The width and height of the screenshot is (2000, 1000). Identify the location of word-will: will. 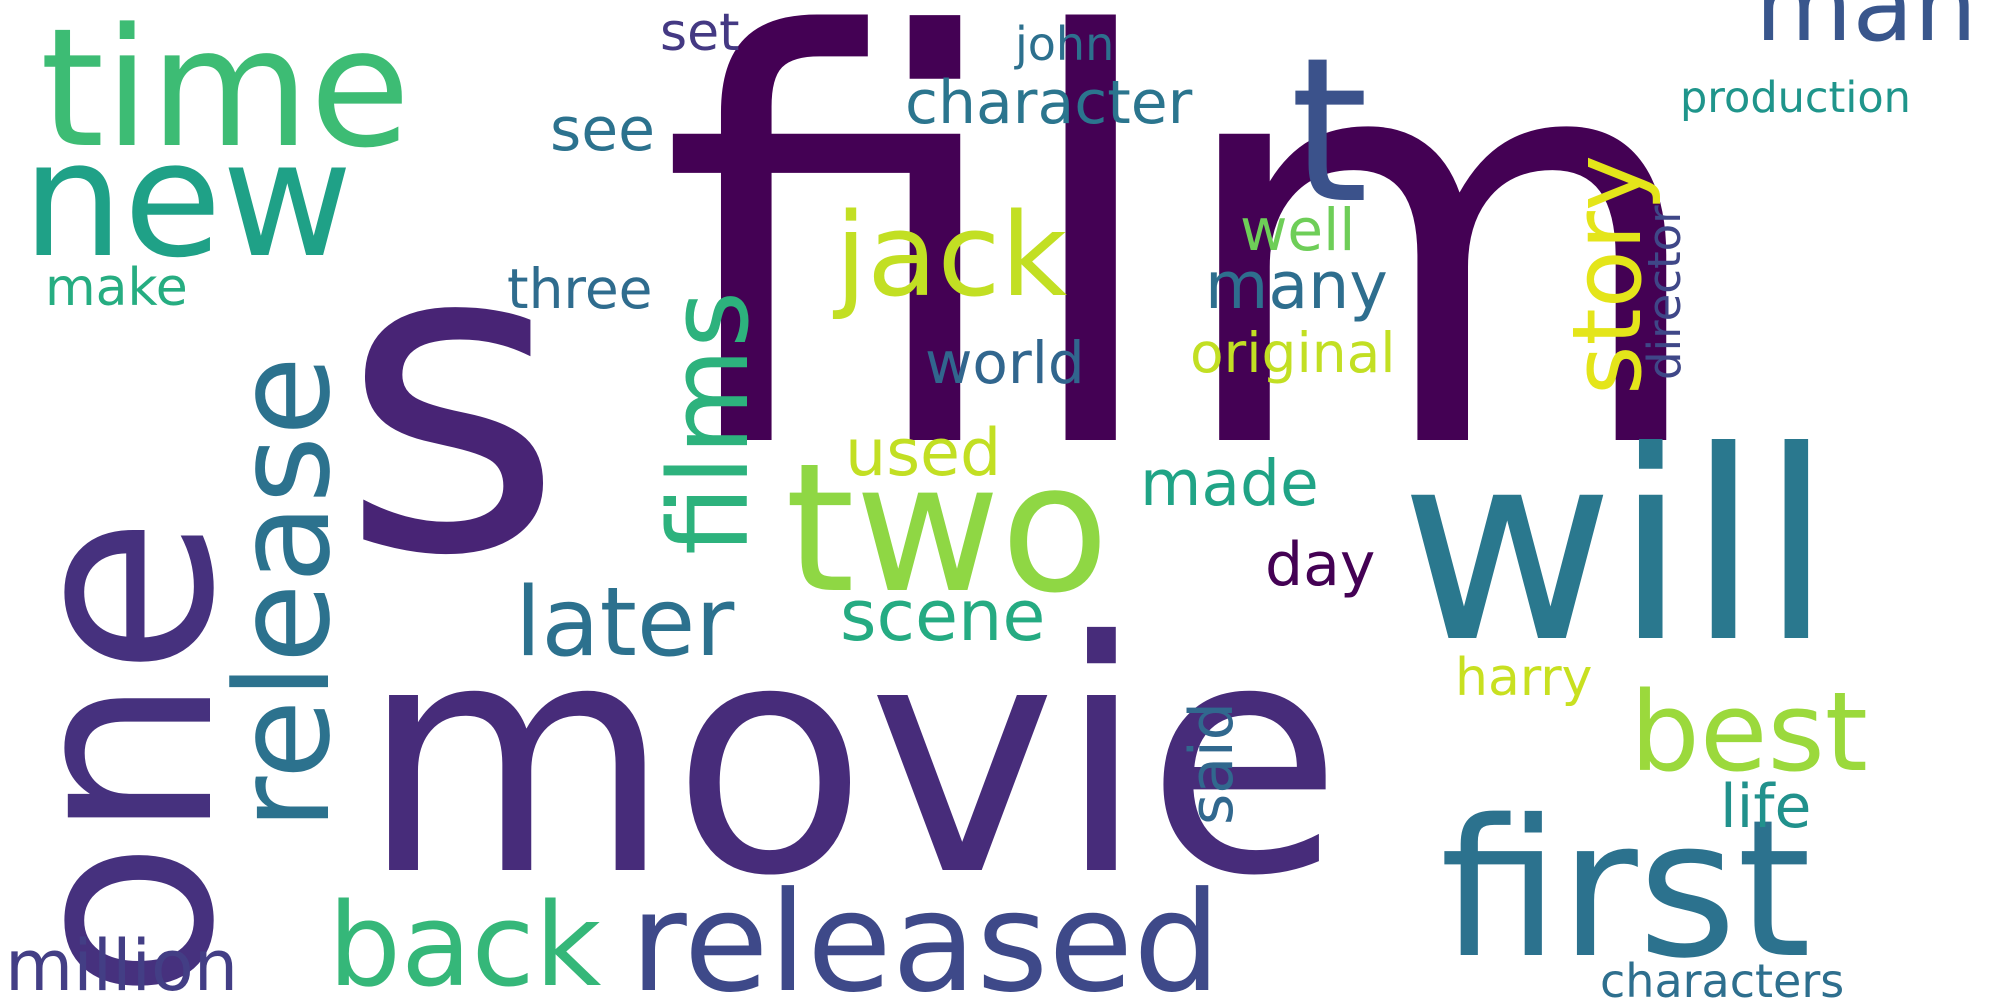
(1616, 547).